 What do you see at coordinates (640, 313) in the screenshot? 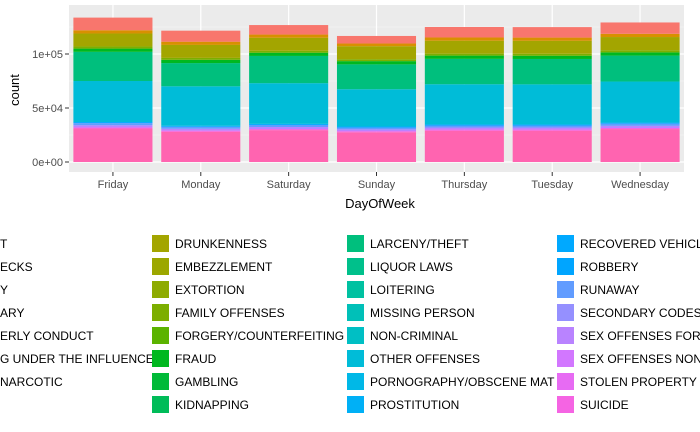
I see `legend-label: SECONDARY CODES` at bounding box center [640, 313].